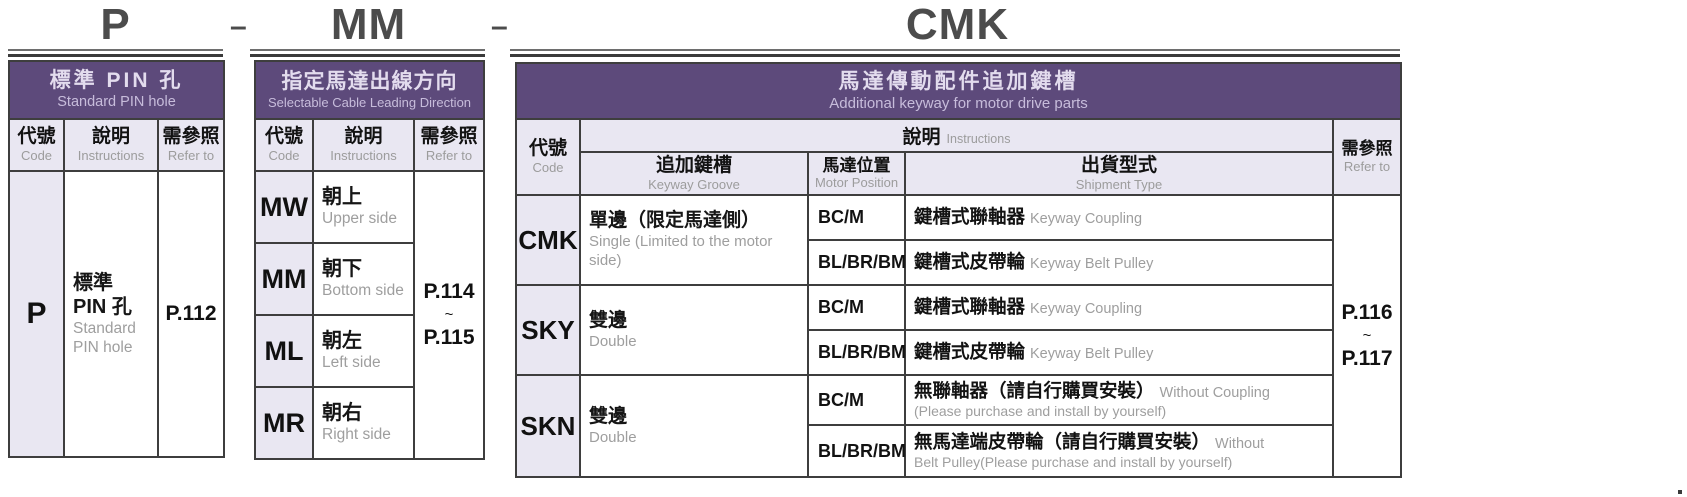  Describe the element at coordinates (368, 24) in the screenshot. I see `code-title-mm: MM` at that location.